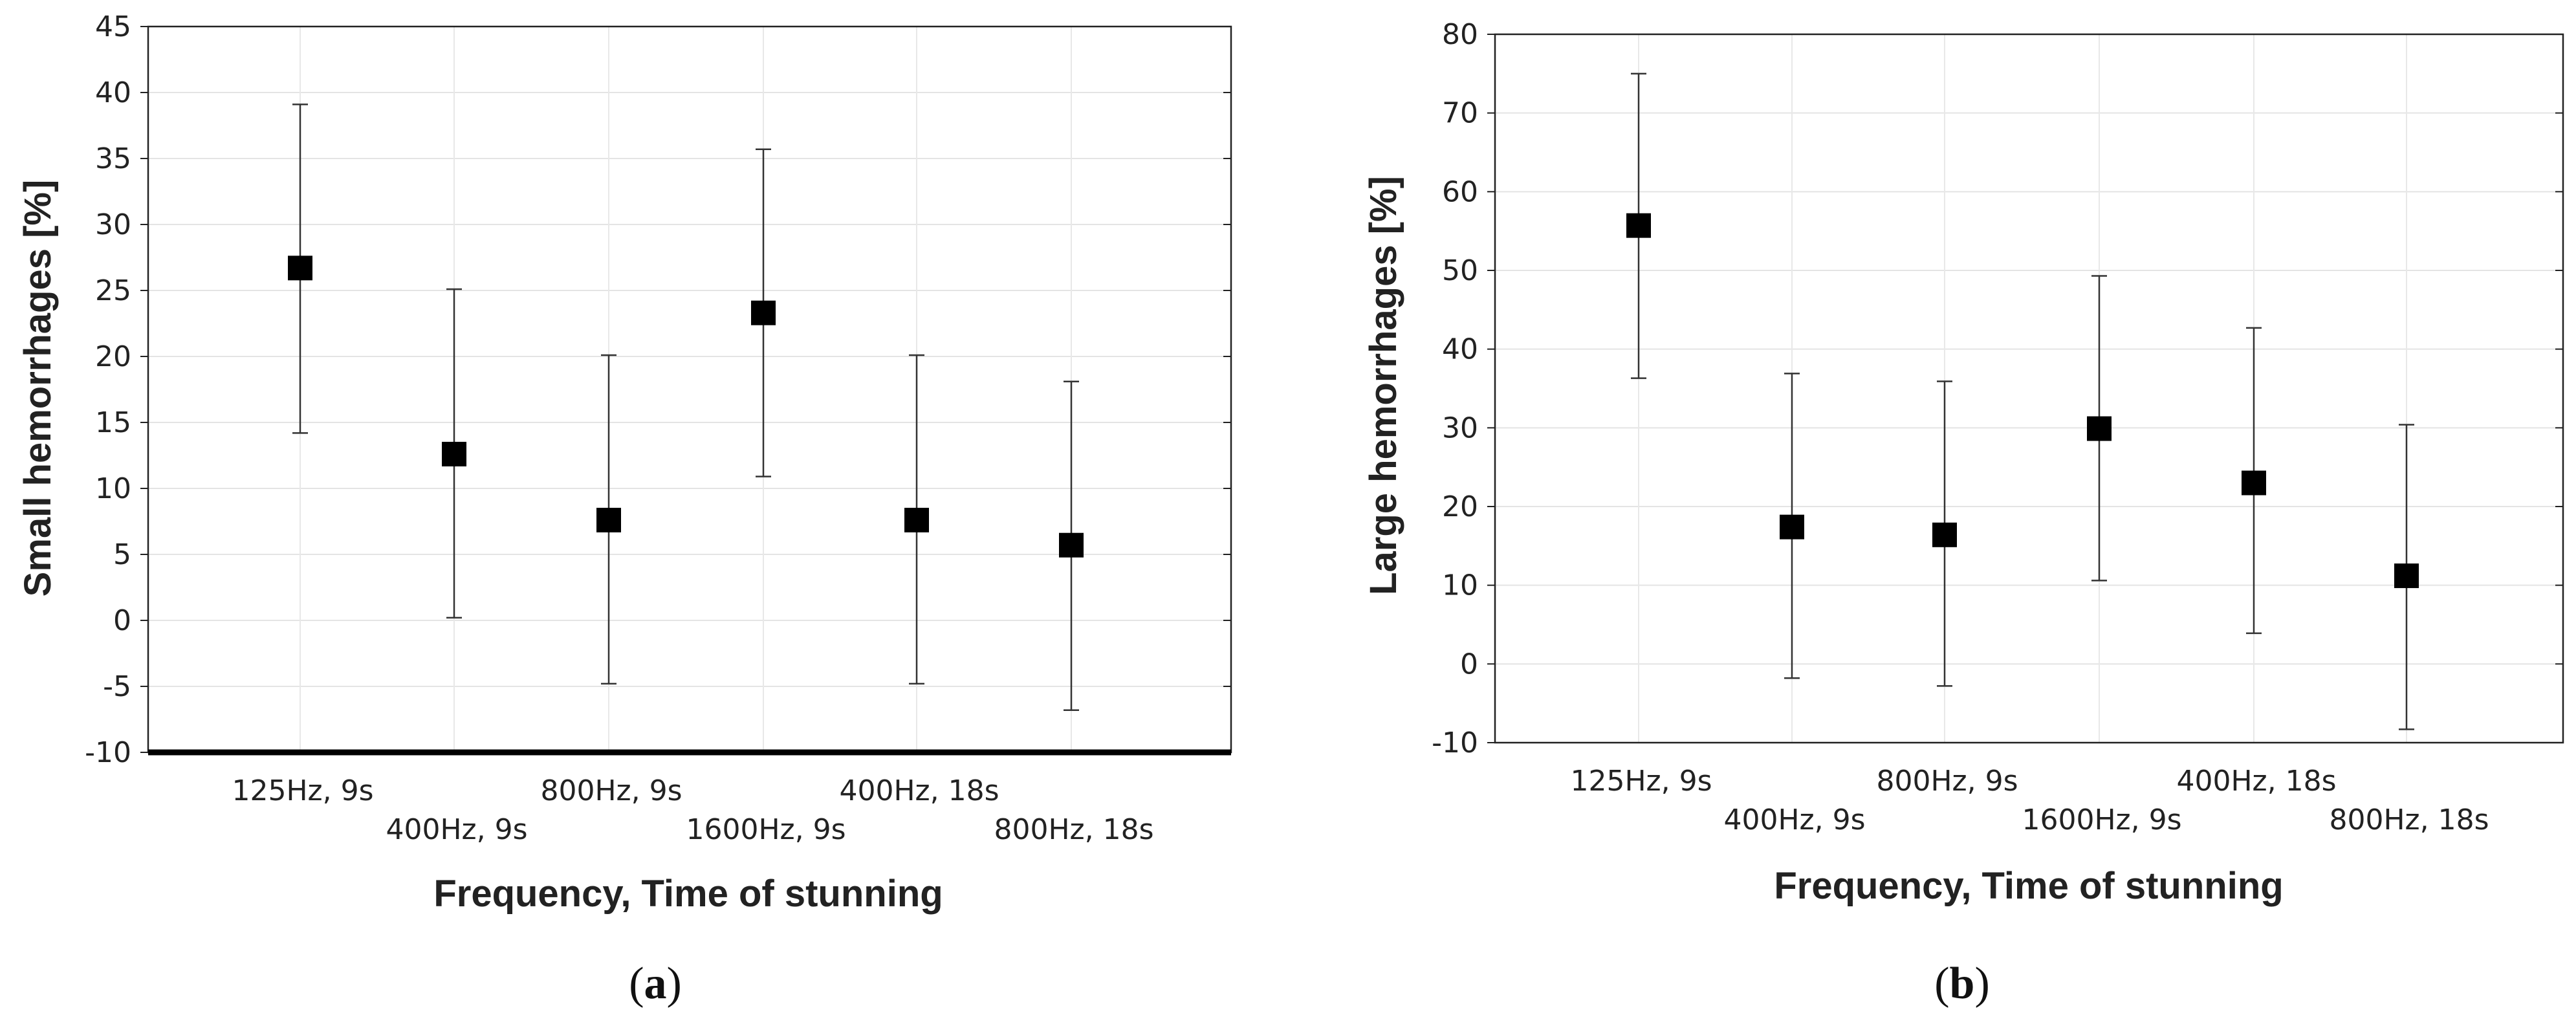  What do you see at coordinates (113, 488) in the screenshot?
I see `a-y-tick-label: 10` at bounding box center [113, 488].